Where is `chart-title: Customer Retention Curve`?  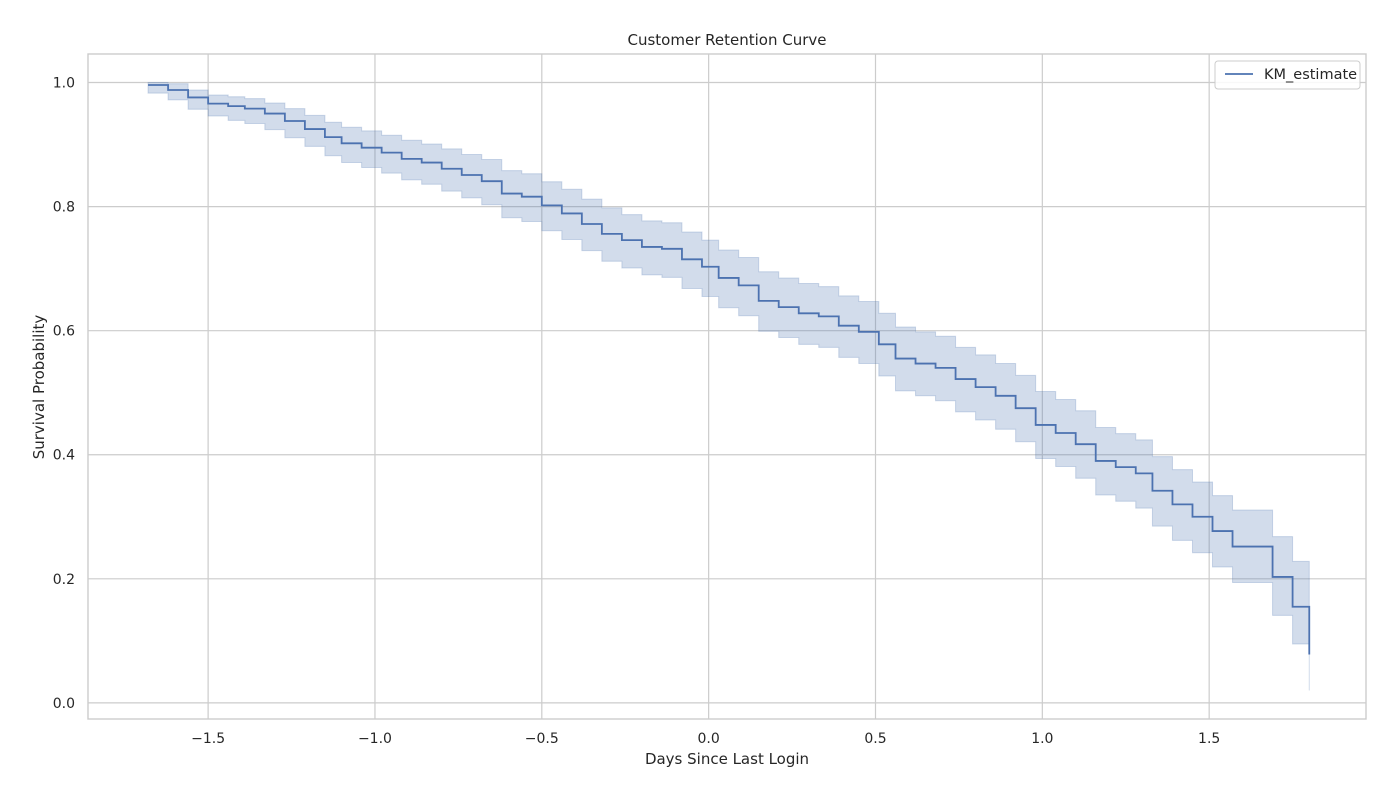 chart-title: Customer Retention Curve is located at coordinates (727, 40).